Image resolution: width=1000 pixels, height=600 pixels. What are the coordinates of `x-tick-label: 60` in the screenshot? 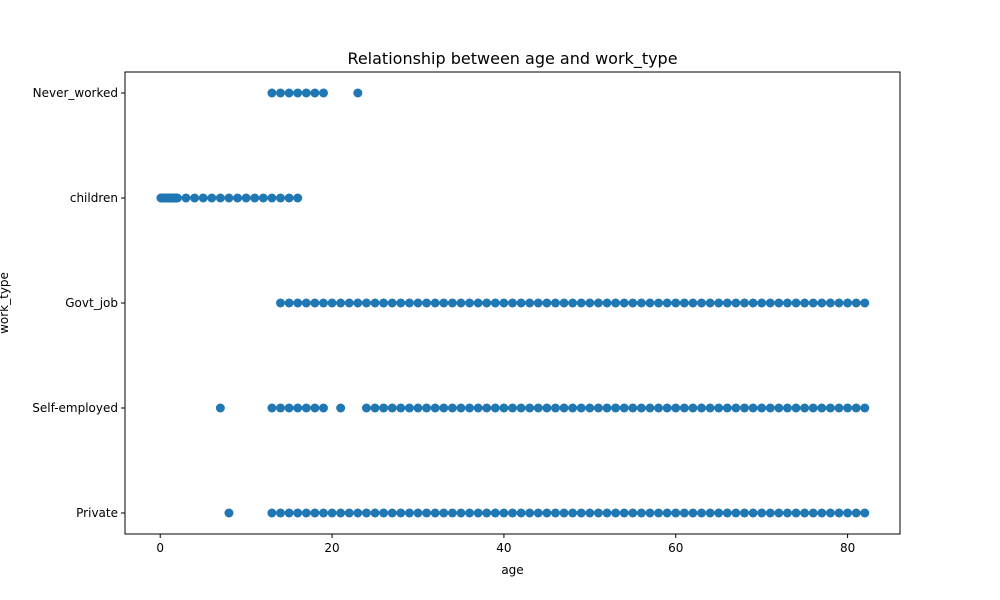 It's located at (675, 548).